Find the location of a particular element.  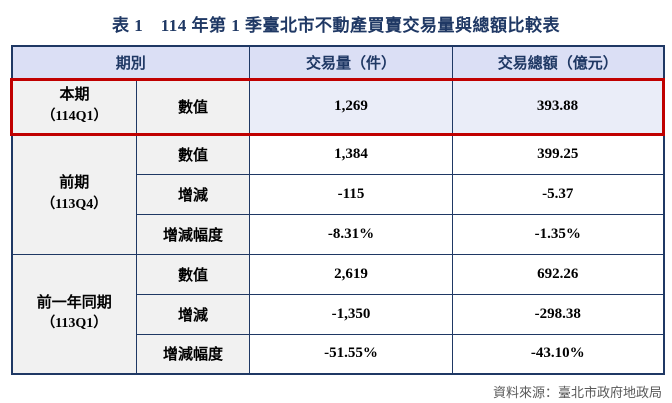

period-code: （113Q1） is located at coordinates (74, 324).